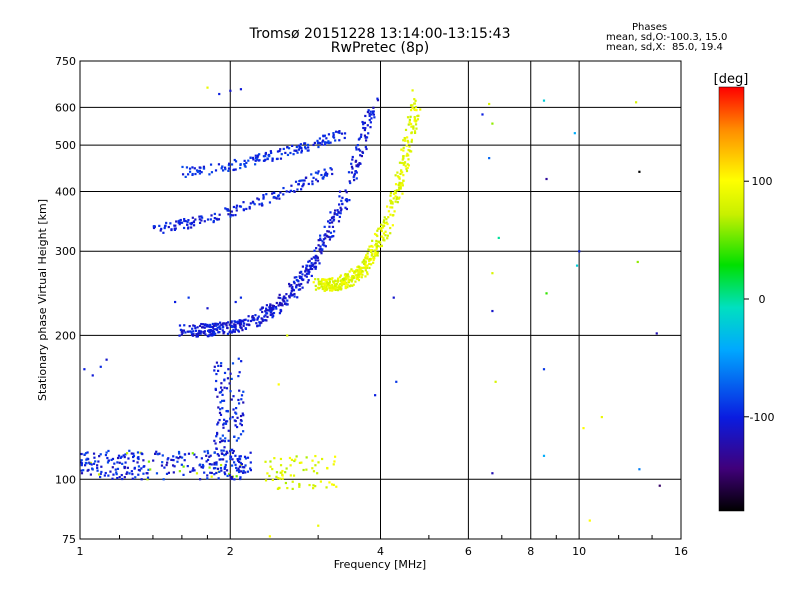 The width and height of the screenshot is (800, 600). Describe the element at coordinates (762, 299) in the screenshot. I see `colorbar-tick-label: 0` at that location.